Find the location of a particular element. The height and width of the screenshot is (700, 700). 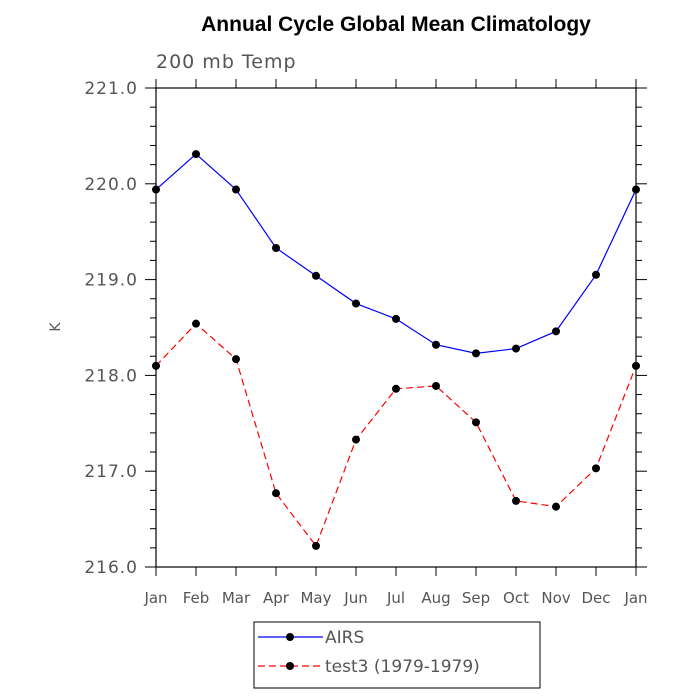

x-tick-label: Jul is located at coordinates (395, 598).